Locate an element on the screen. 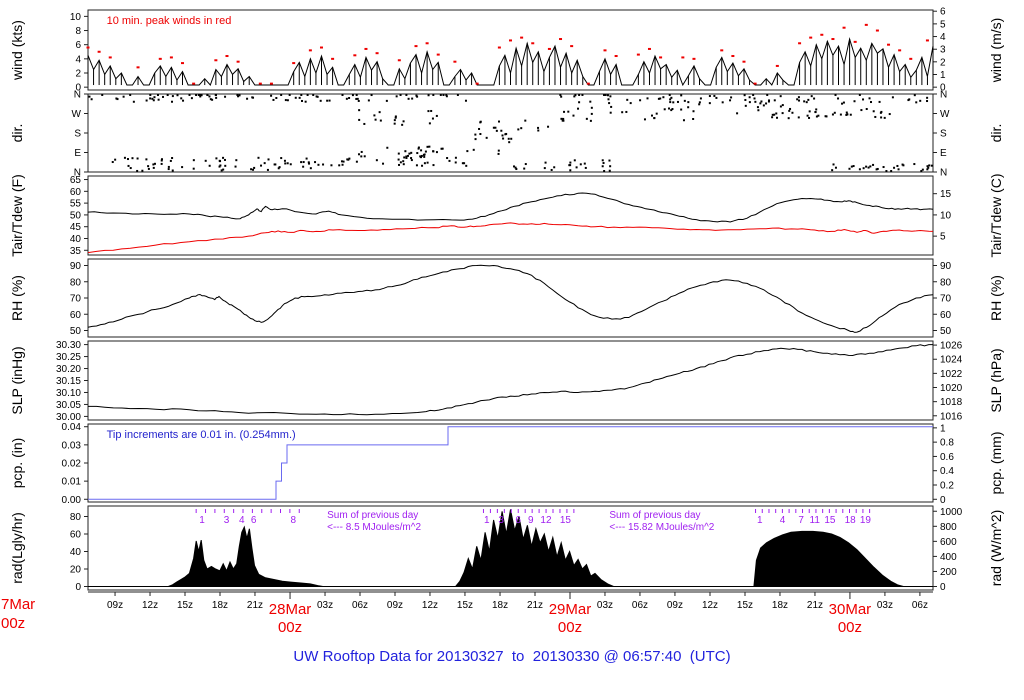  svg-text: 30.00 is located at coordinates (68, 417).